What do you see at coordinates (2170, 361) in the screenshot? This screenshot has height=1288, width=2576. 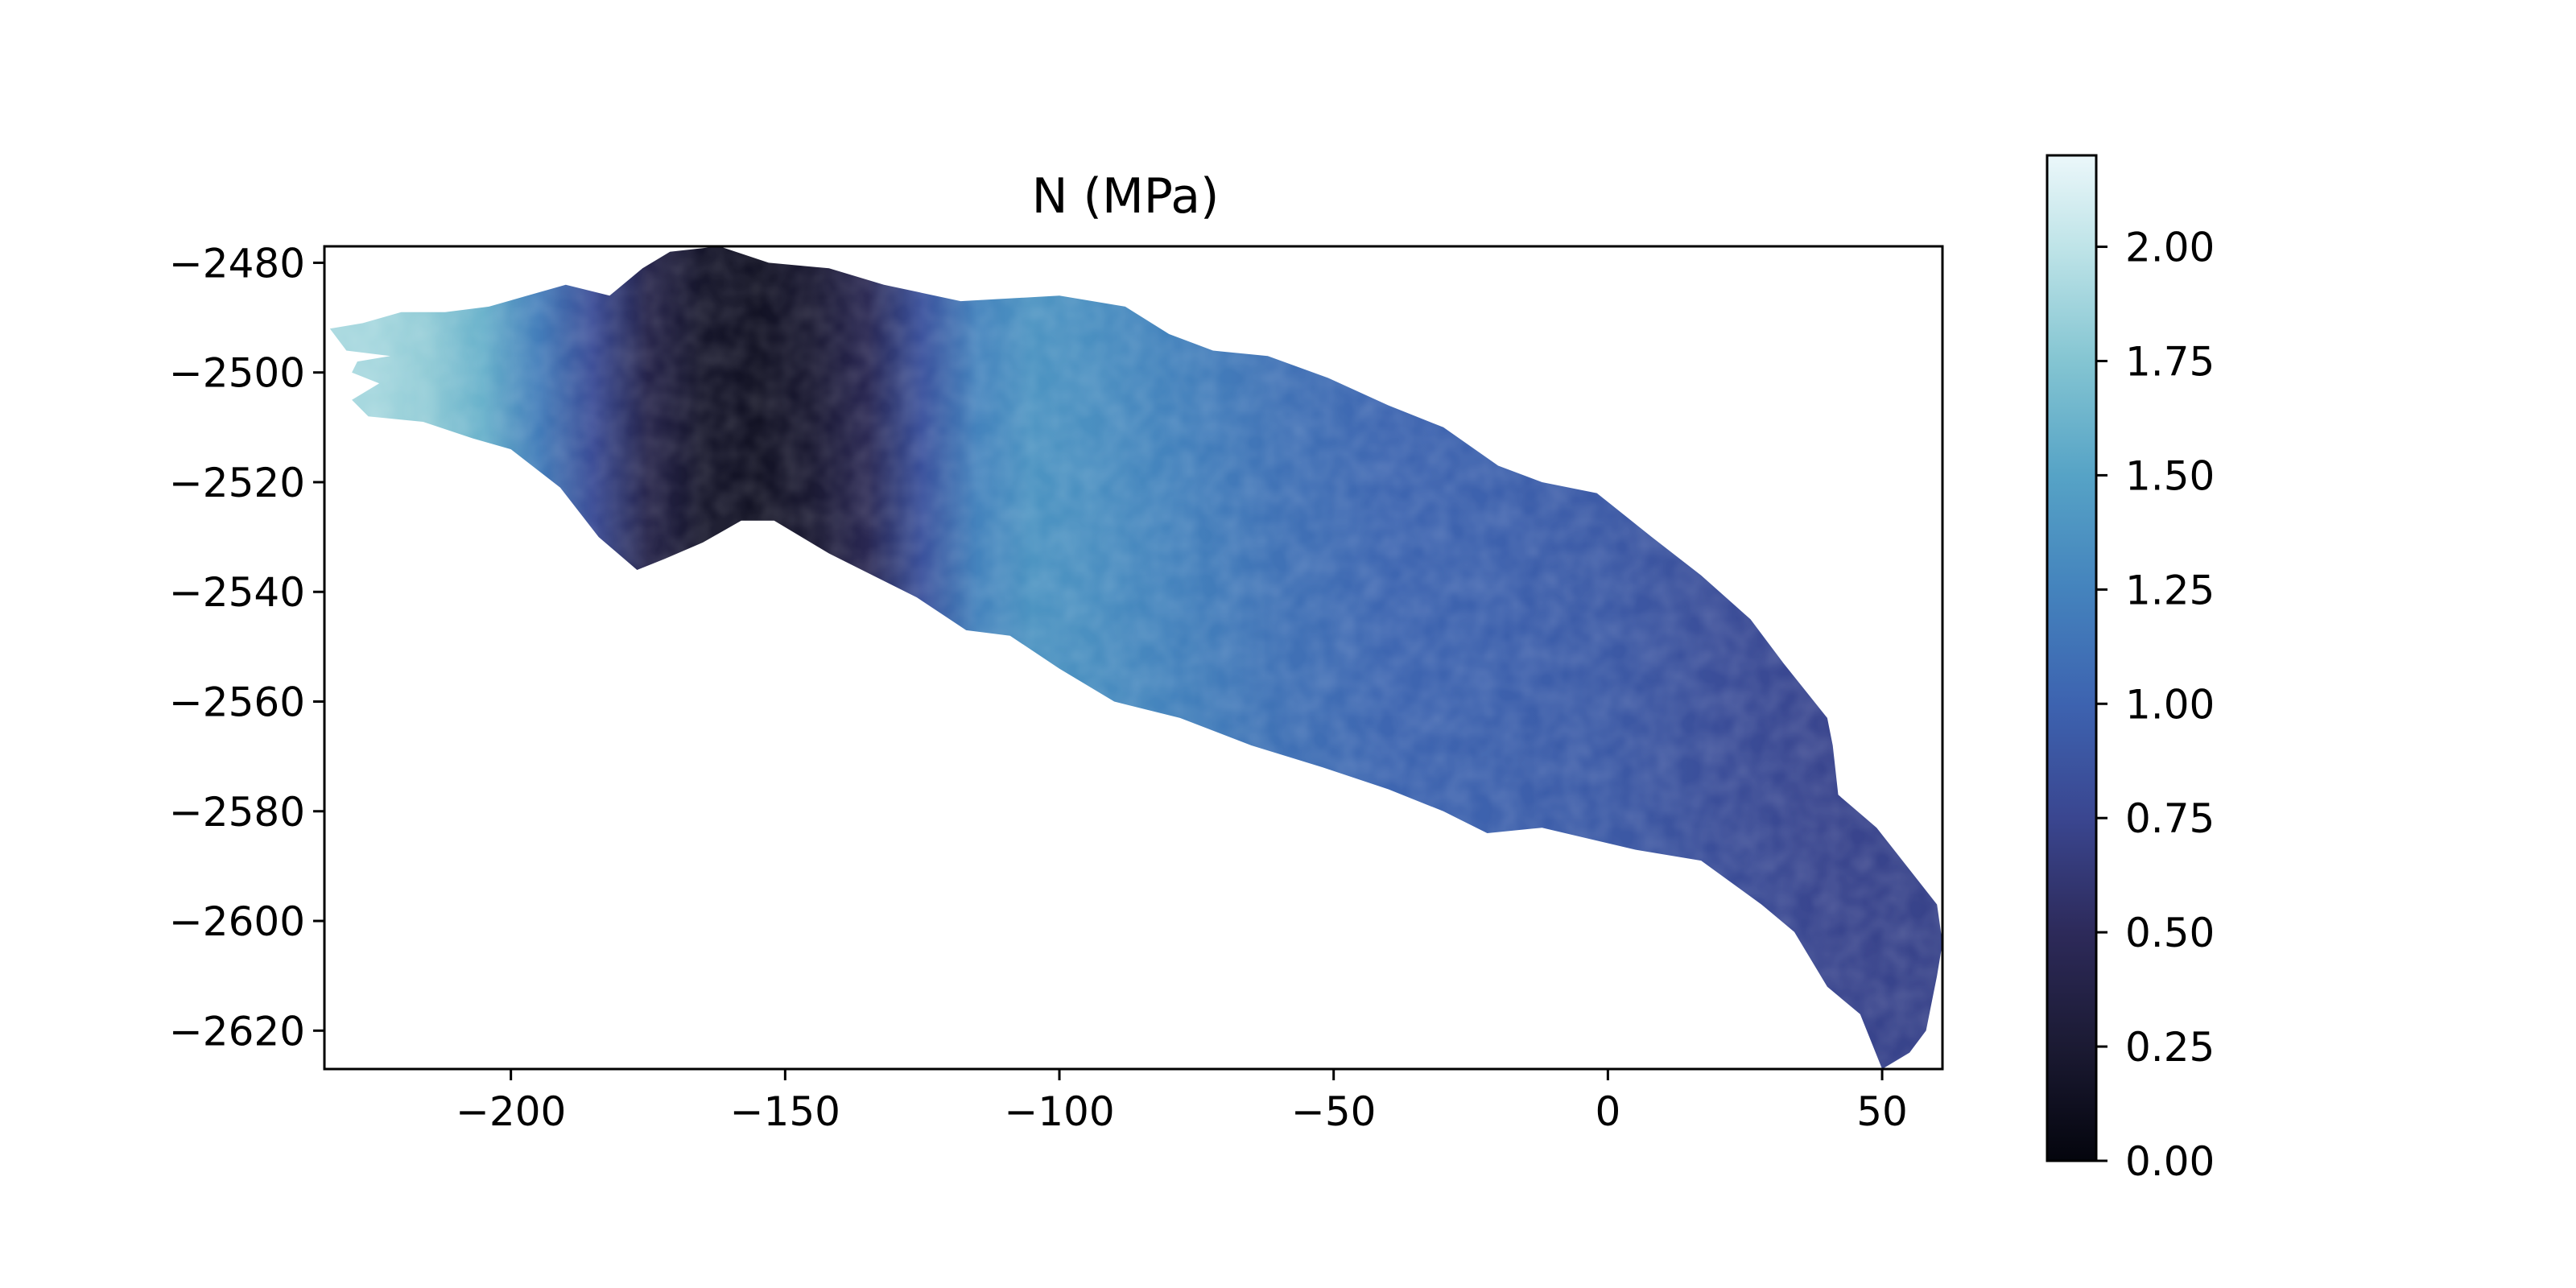 I see `colorbar-tick-label: 1.75` at bounding box center [2170, 361].